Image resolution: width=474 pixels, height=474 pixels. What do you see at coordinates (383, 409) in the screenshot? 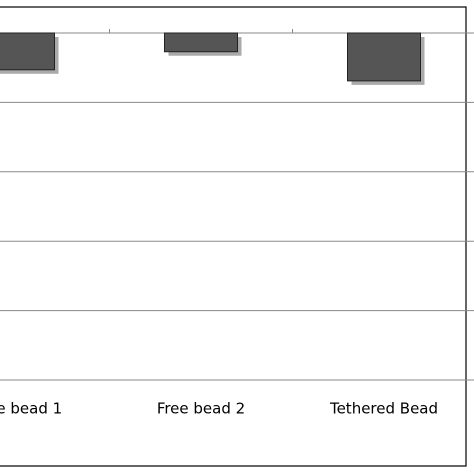
I see `x-tick-label: Tethered Bead` at bounding box center [383, 409].